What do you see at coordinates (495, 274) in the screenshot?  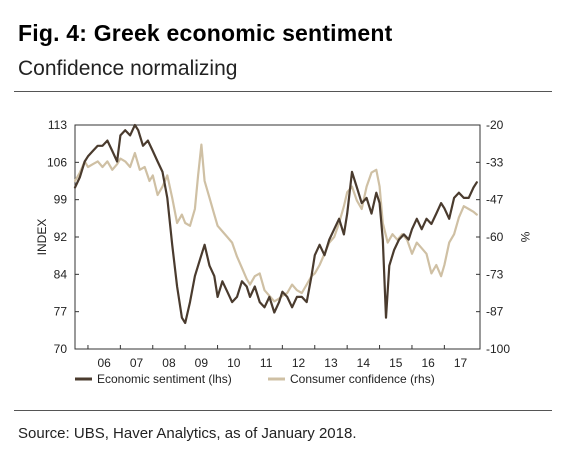 I see `y-right-tick-label: -73` at bounding box center [495, 274].